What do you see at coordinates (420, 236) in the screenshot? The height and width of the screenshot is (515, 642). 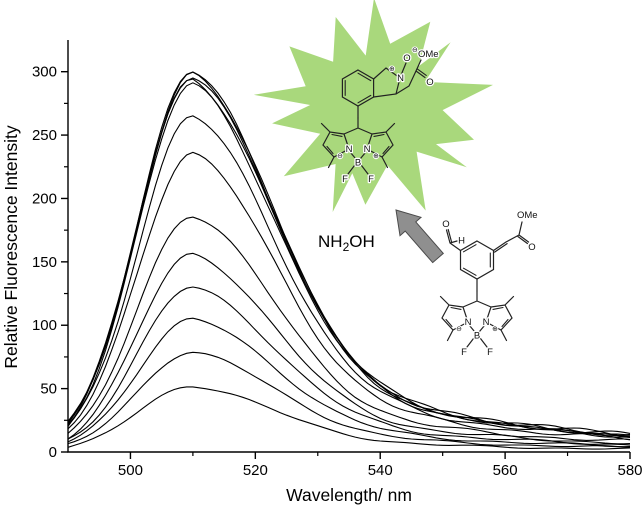 I see `reaction-arrow-icon` at bounding box center [420, 236].